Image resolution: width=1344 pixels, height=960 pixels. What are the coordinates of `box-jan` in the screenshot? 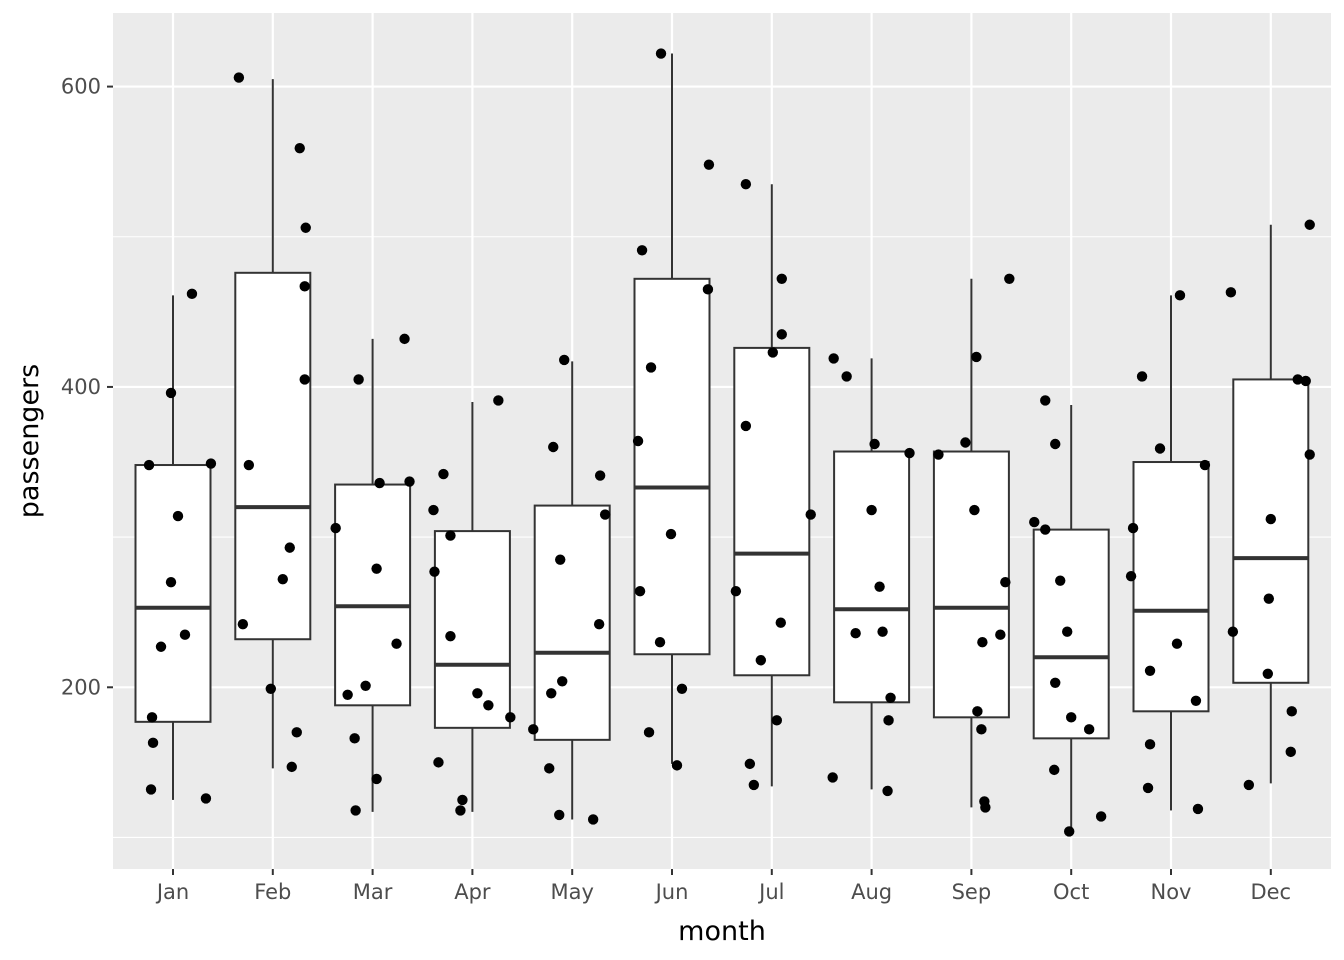 It's located at (173, 547).